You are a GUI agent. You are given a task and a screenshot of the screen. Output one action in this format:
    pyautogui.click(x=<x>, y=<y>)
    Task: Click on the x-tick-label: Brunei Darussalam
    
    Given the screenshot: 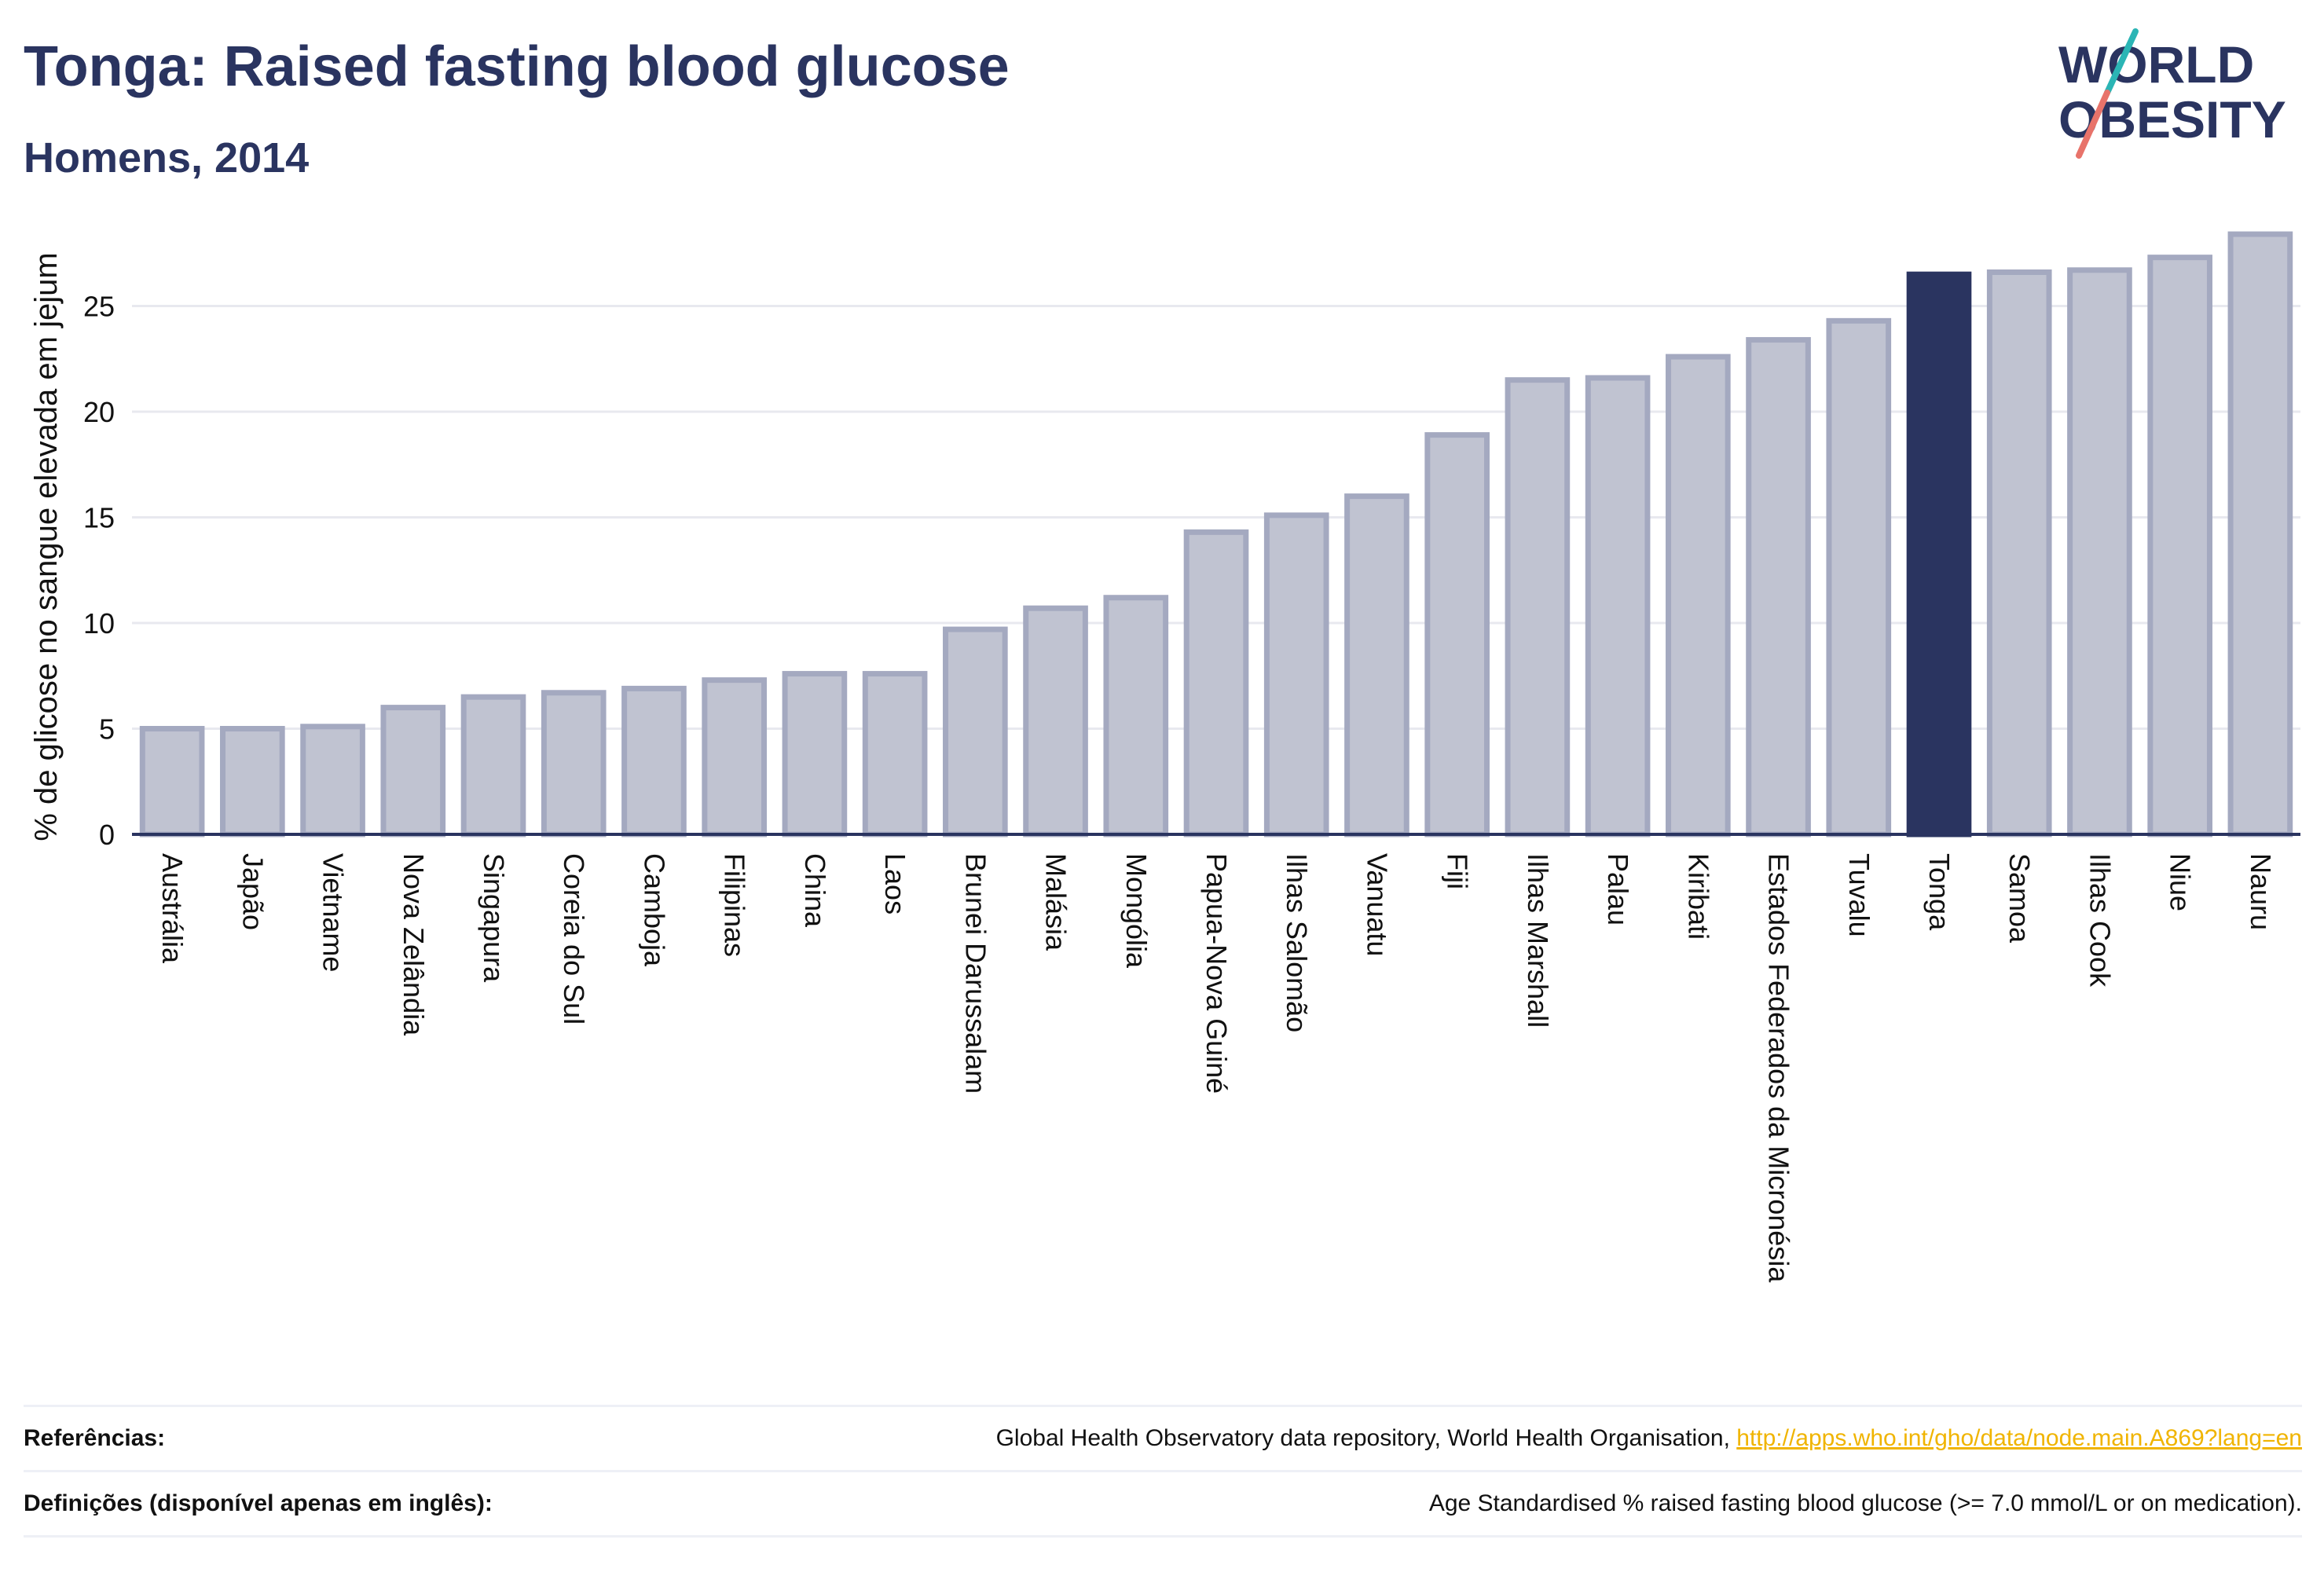 What is the action you would take?
    pyautogui.click(x=975, y=973)
    